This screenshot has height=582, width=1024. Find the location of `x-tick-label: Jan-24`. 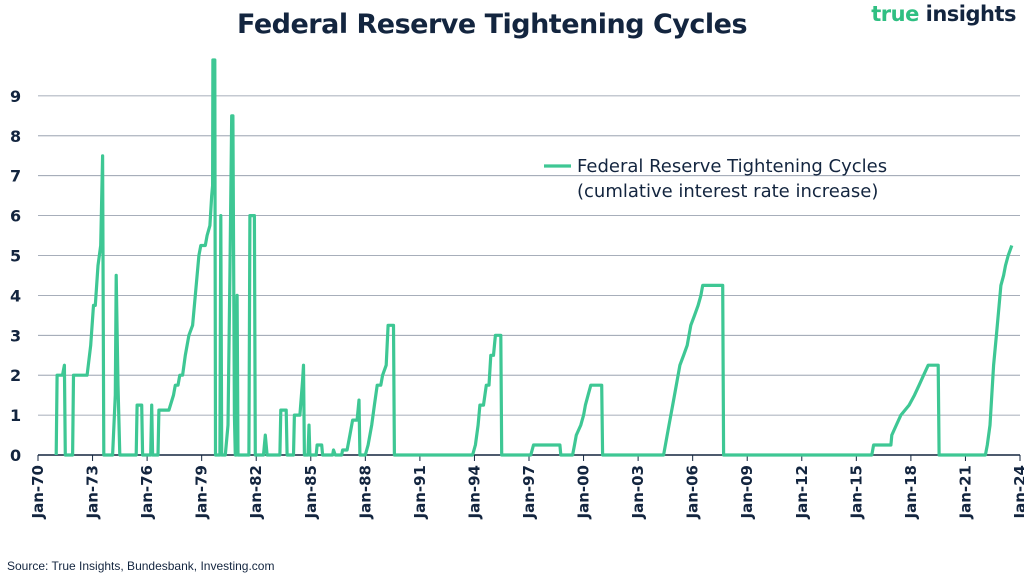

x-tick-label: Jan-24 is located at coordinates (1017, 492).